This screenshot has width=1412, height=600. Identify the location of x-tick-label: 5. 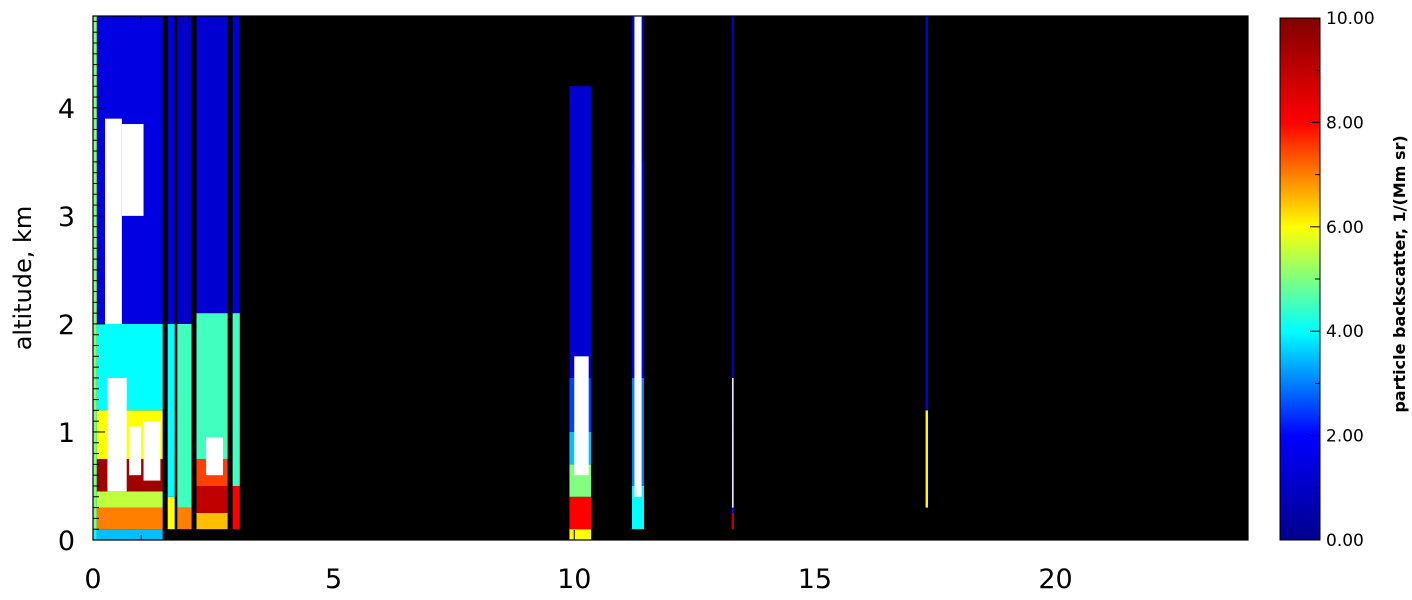
(333, 579).